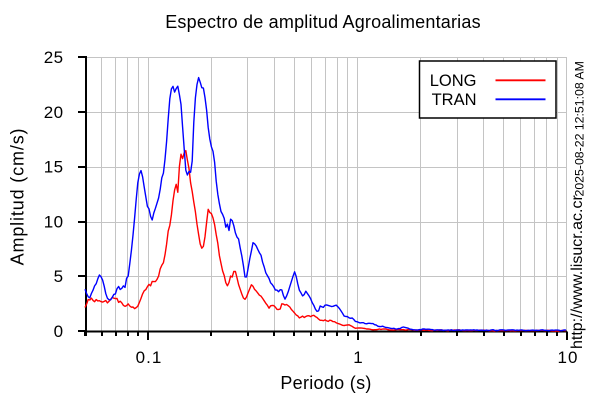  Describe the element at coordinates (325, 383) in the screenshot. I see `svg-text: Periodo (s)` at that location.